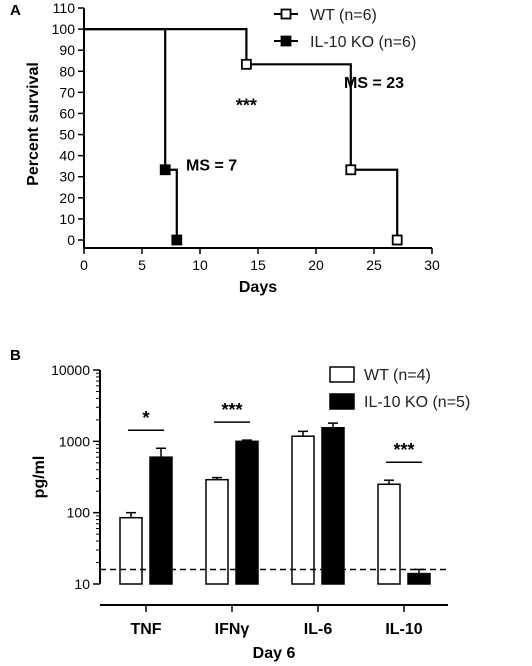 Image resolution: width=532 pixels, height=666 pixels. What do you see at coordinates (33, 124) in the screenshot?
I see `panel-a-y-axis-title: Percent survival` at bounding box center [33, 124].